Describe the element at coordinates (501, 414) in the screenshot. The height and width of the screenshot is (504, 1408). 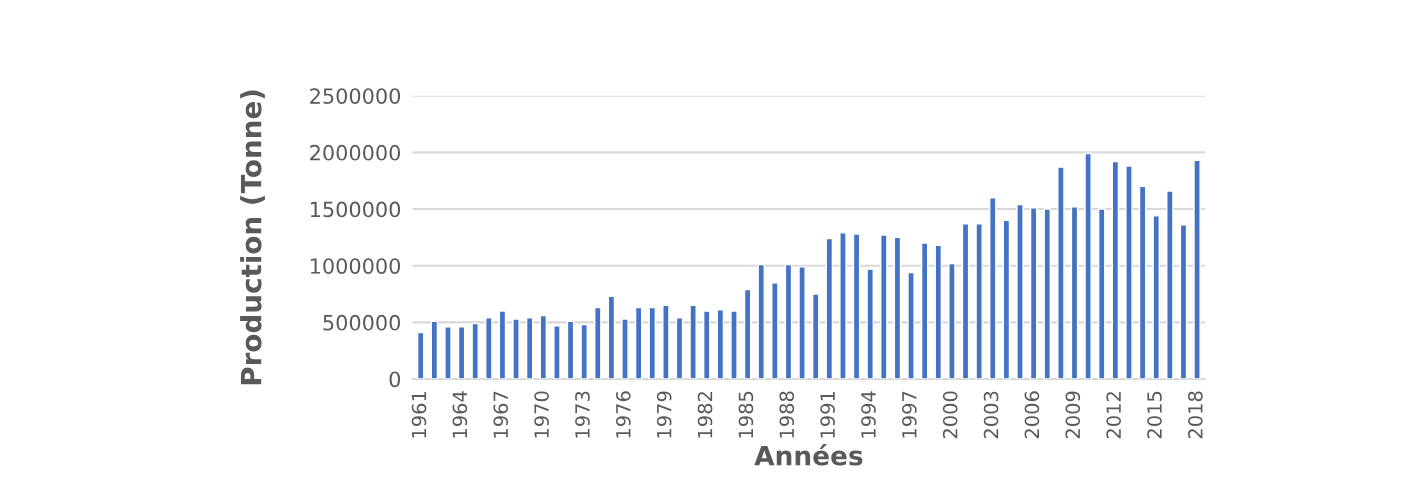
I see `x-tick-label: 1967` at that location.